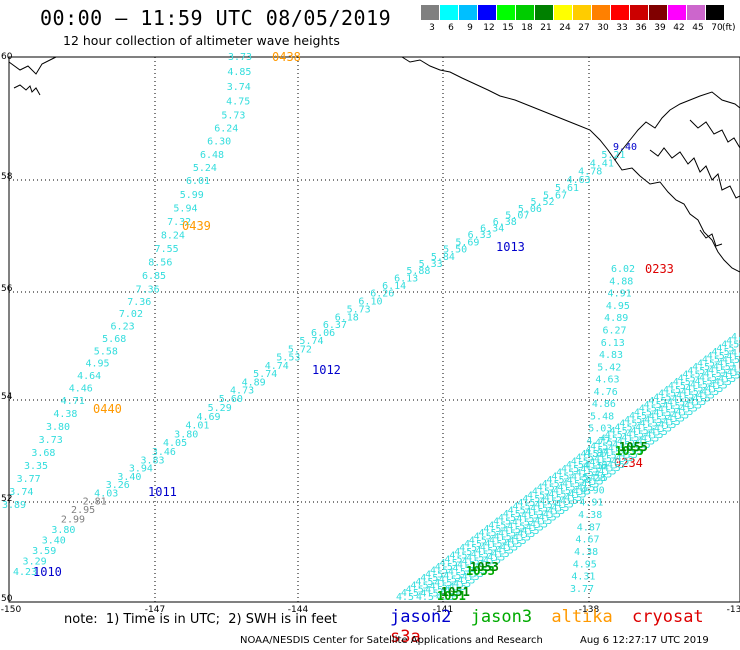 This screenshot has width=740, height=650. Describe the element at coordinates (118, 485) in the screenshot. I see `swh-value-jason2: 3.26` at that location.